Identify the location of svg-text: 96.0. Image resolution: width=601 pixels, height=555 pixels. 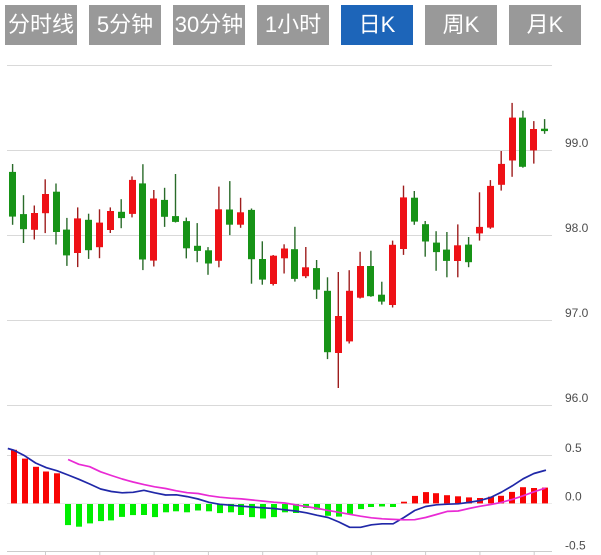
(577, 398).